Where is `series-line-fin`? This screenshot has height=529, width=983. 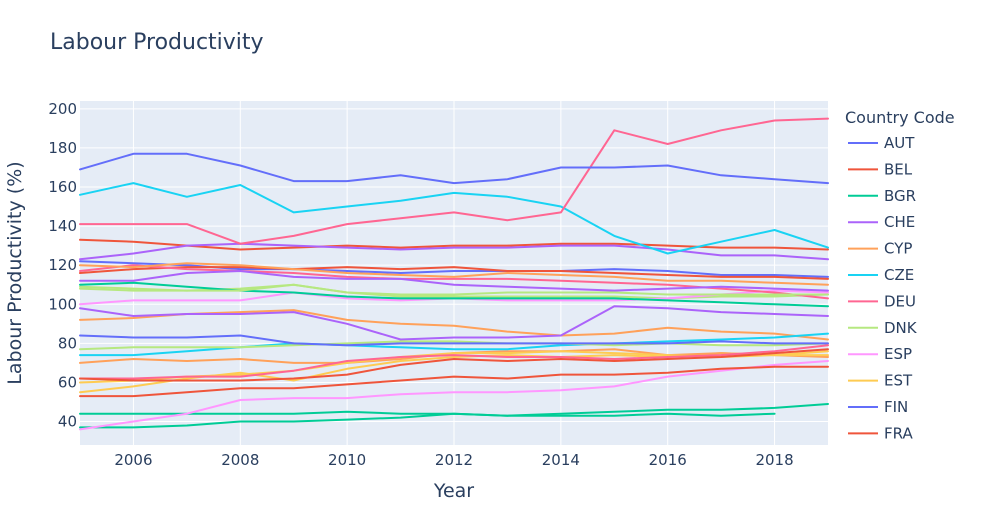
series-line-fin is located at coordinates (454, 168).